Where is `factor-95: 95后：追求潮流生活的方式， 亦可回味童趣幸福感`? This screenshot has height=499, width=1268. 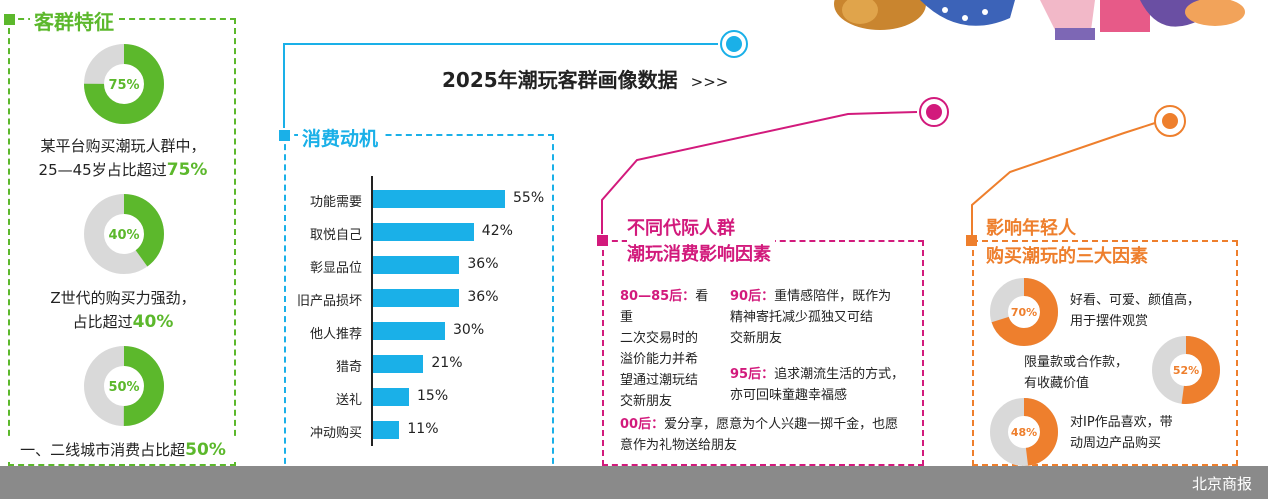 factor-95: 95后：追求潮流生活的方式， 亦可回味童趣幸福感 is located at coordinates (823, 385).